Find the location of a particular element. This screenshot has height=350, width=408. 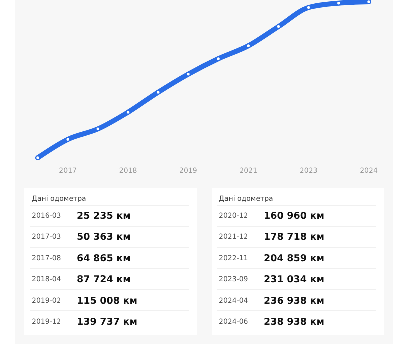

text: 115 008 км is located at coordinates (107, 301).